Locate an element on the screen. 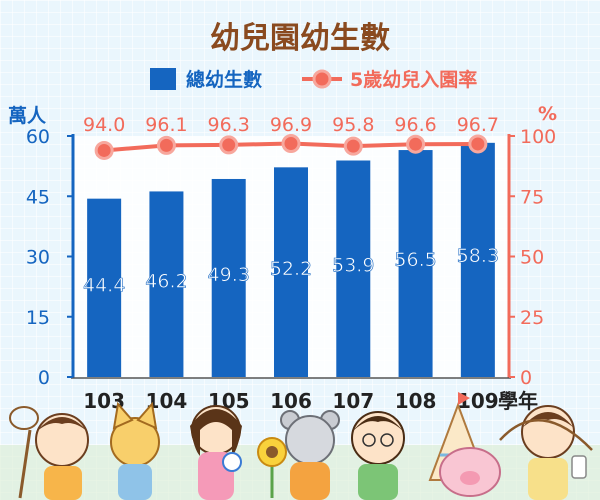 This screenshot has width=600, height=500. rate-value-label: 96.9 is located at coordinates (291, 125).